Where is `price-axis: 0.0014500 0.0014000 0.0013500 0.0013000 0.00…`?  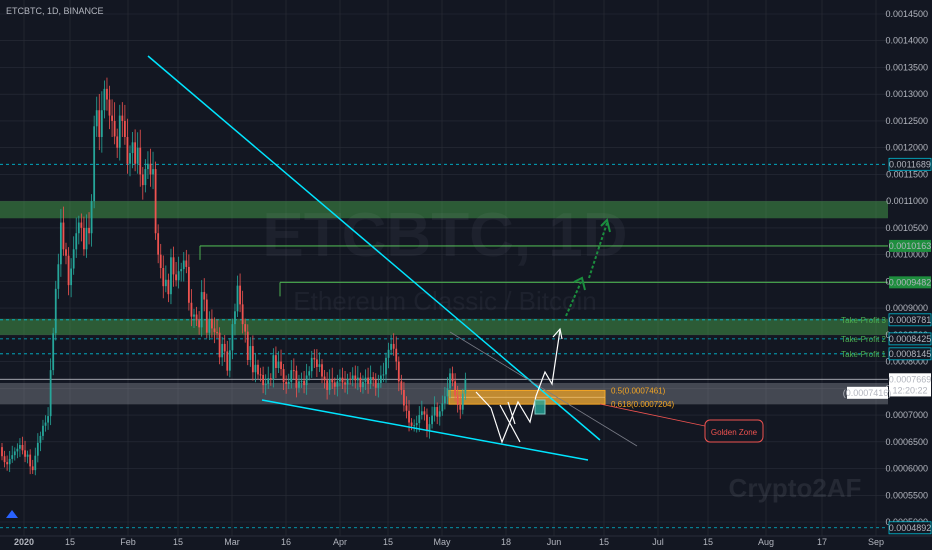 price-axis: 0.0014500 0.0014000 0.0013500 0.0013000 0.00… is located at coordinates (887, 268).